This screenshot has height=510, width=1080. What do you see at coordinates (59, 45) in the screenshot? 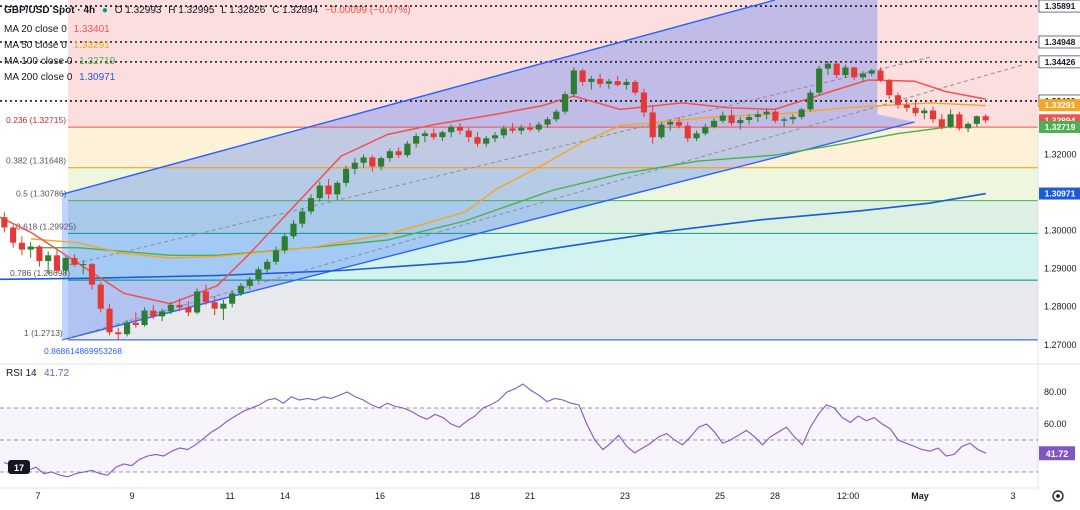
I see `ma50-legend: MA 50 close 0 1.33291` at bounding box center [59, 45].